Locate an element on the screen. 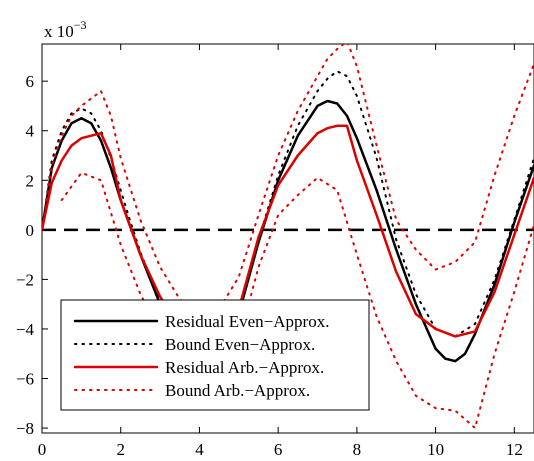  legend-label: Bound Arb.−Approx. is located at coordinates (237, 390).